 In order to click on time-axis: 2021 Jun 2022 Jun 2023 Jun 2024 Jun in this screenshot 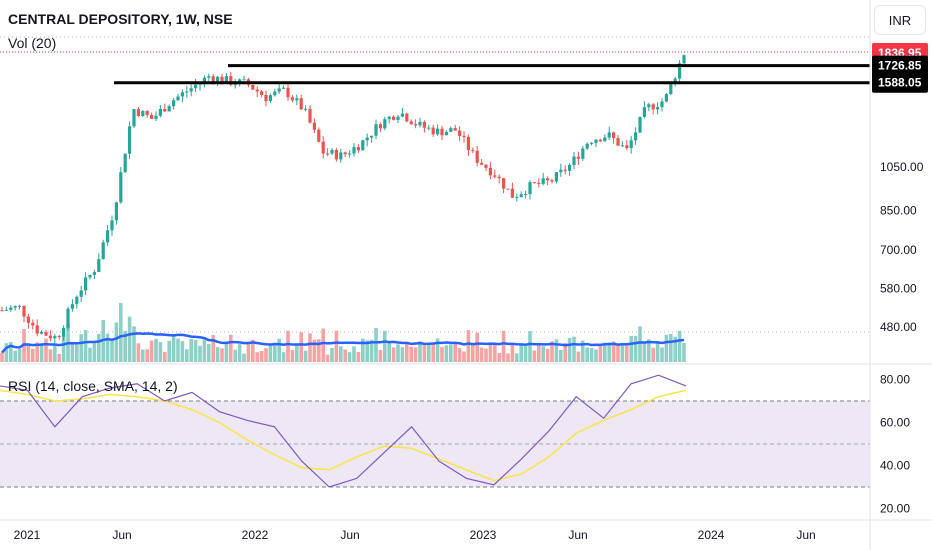, I will do `click(415, 535)`.